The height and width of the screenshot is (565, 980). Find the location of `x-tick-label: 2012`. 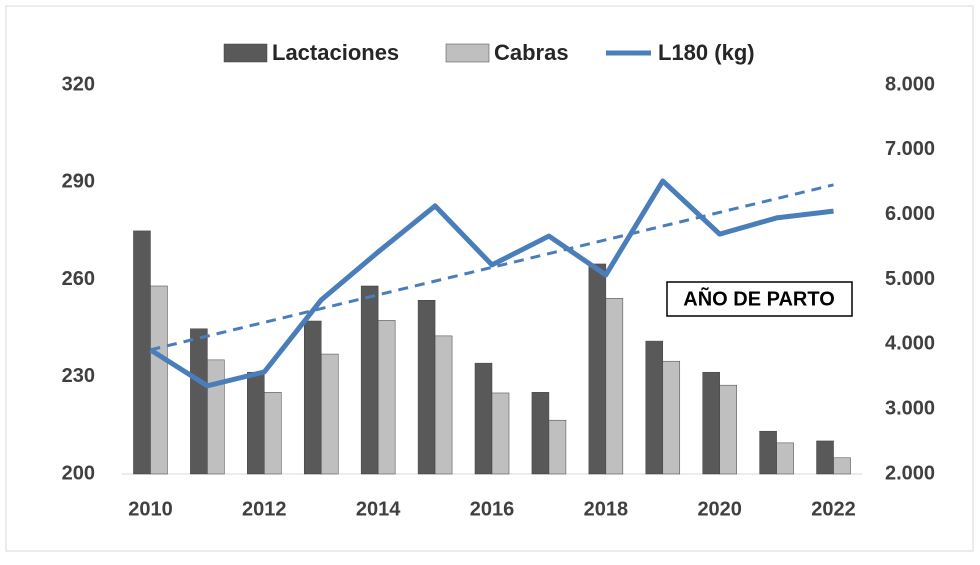

x-tick-label: 2012 is located at coordinates (264, 509).